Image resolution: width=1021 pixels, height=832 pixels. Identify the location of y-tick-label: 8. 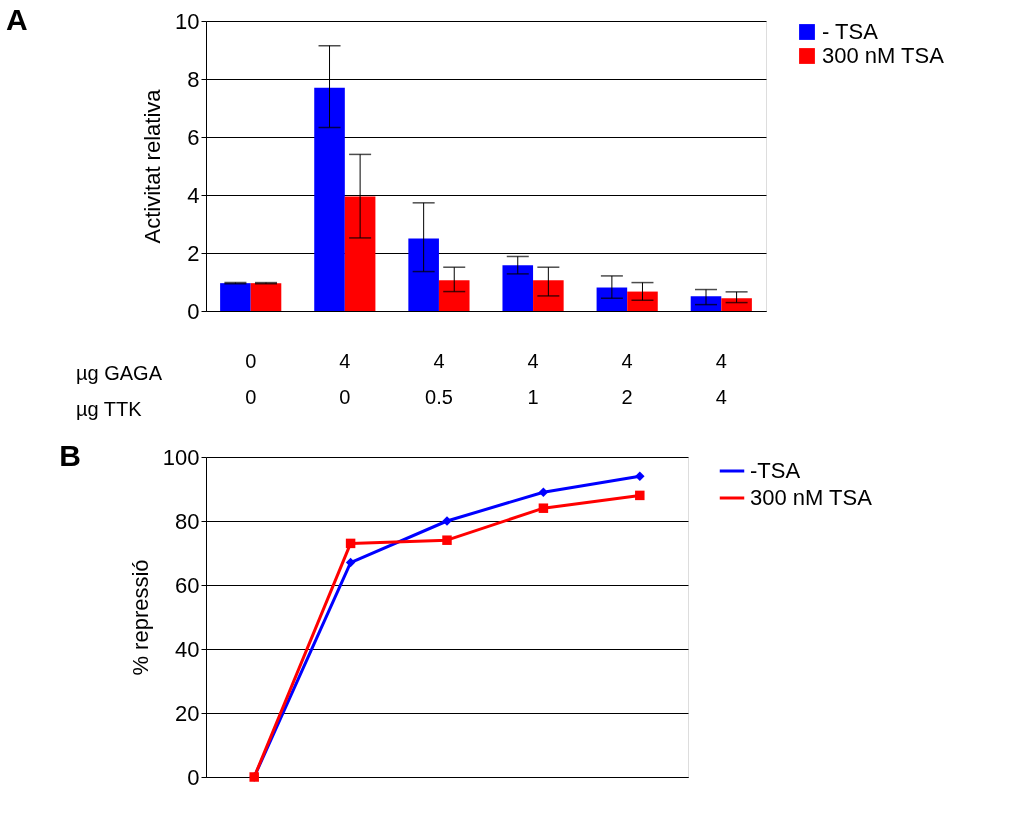
(193, 79).